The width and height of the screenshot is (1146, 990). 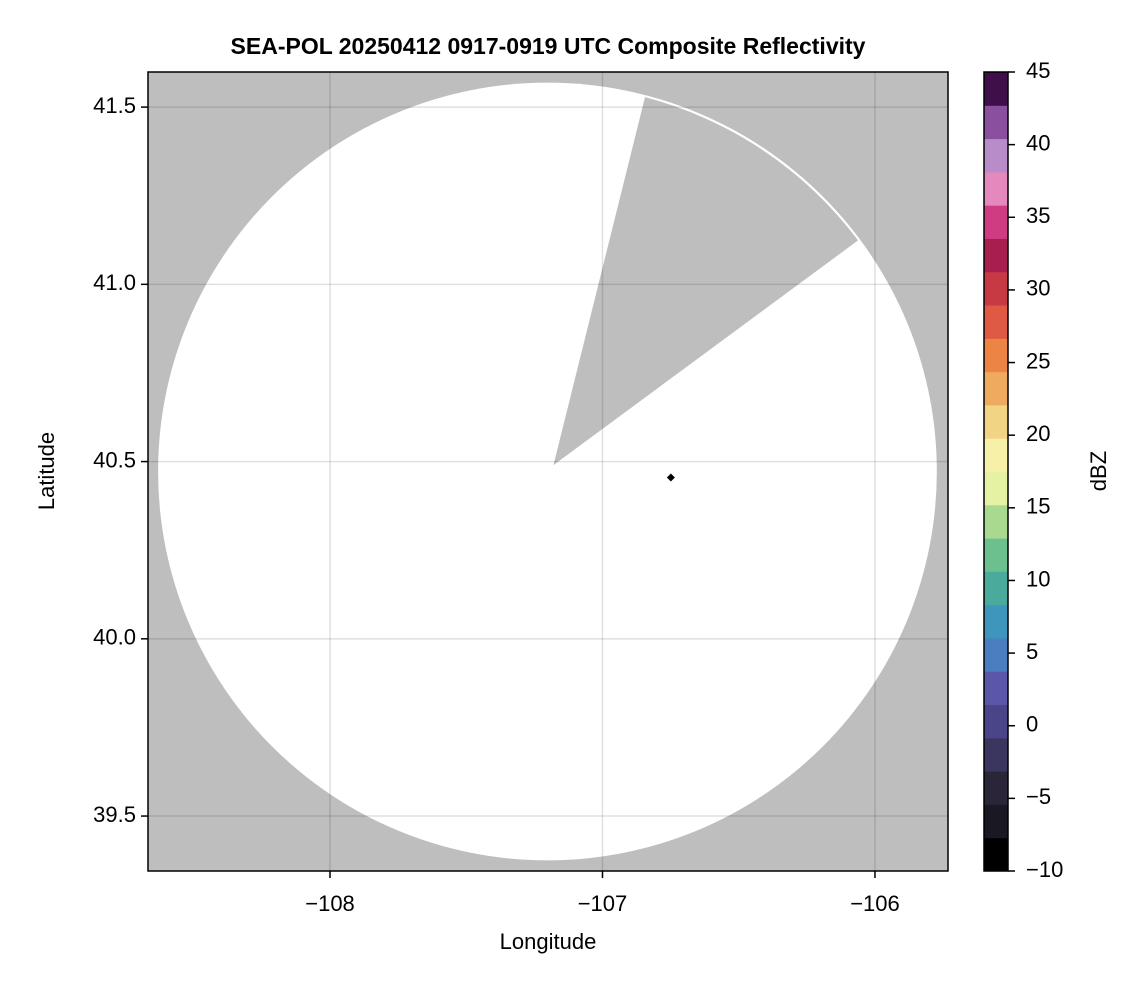 I want to click on colorbar-tick-label: −10, so click(x=1044, y=869).